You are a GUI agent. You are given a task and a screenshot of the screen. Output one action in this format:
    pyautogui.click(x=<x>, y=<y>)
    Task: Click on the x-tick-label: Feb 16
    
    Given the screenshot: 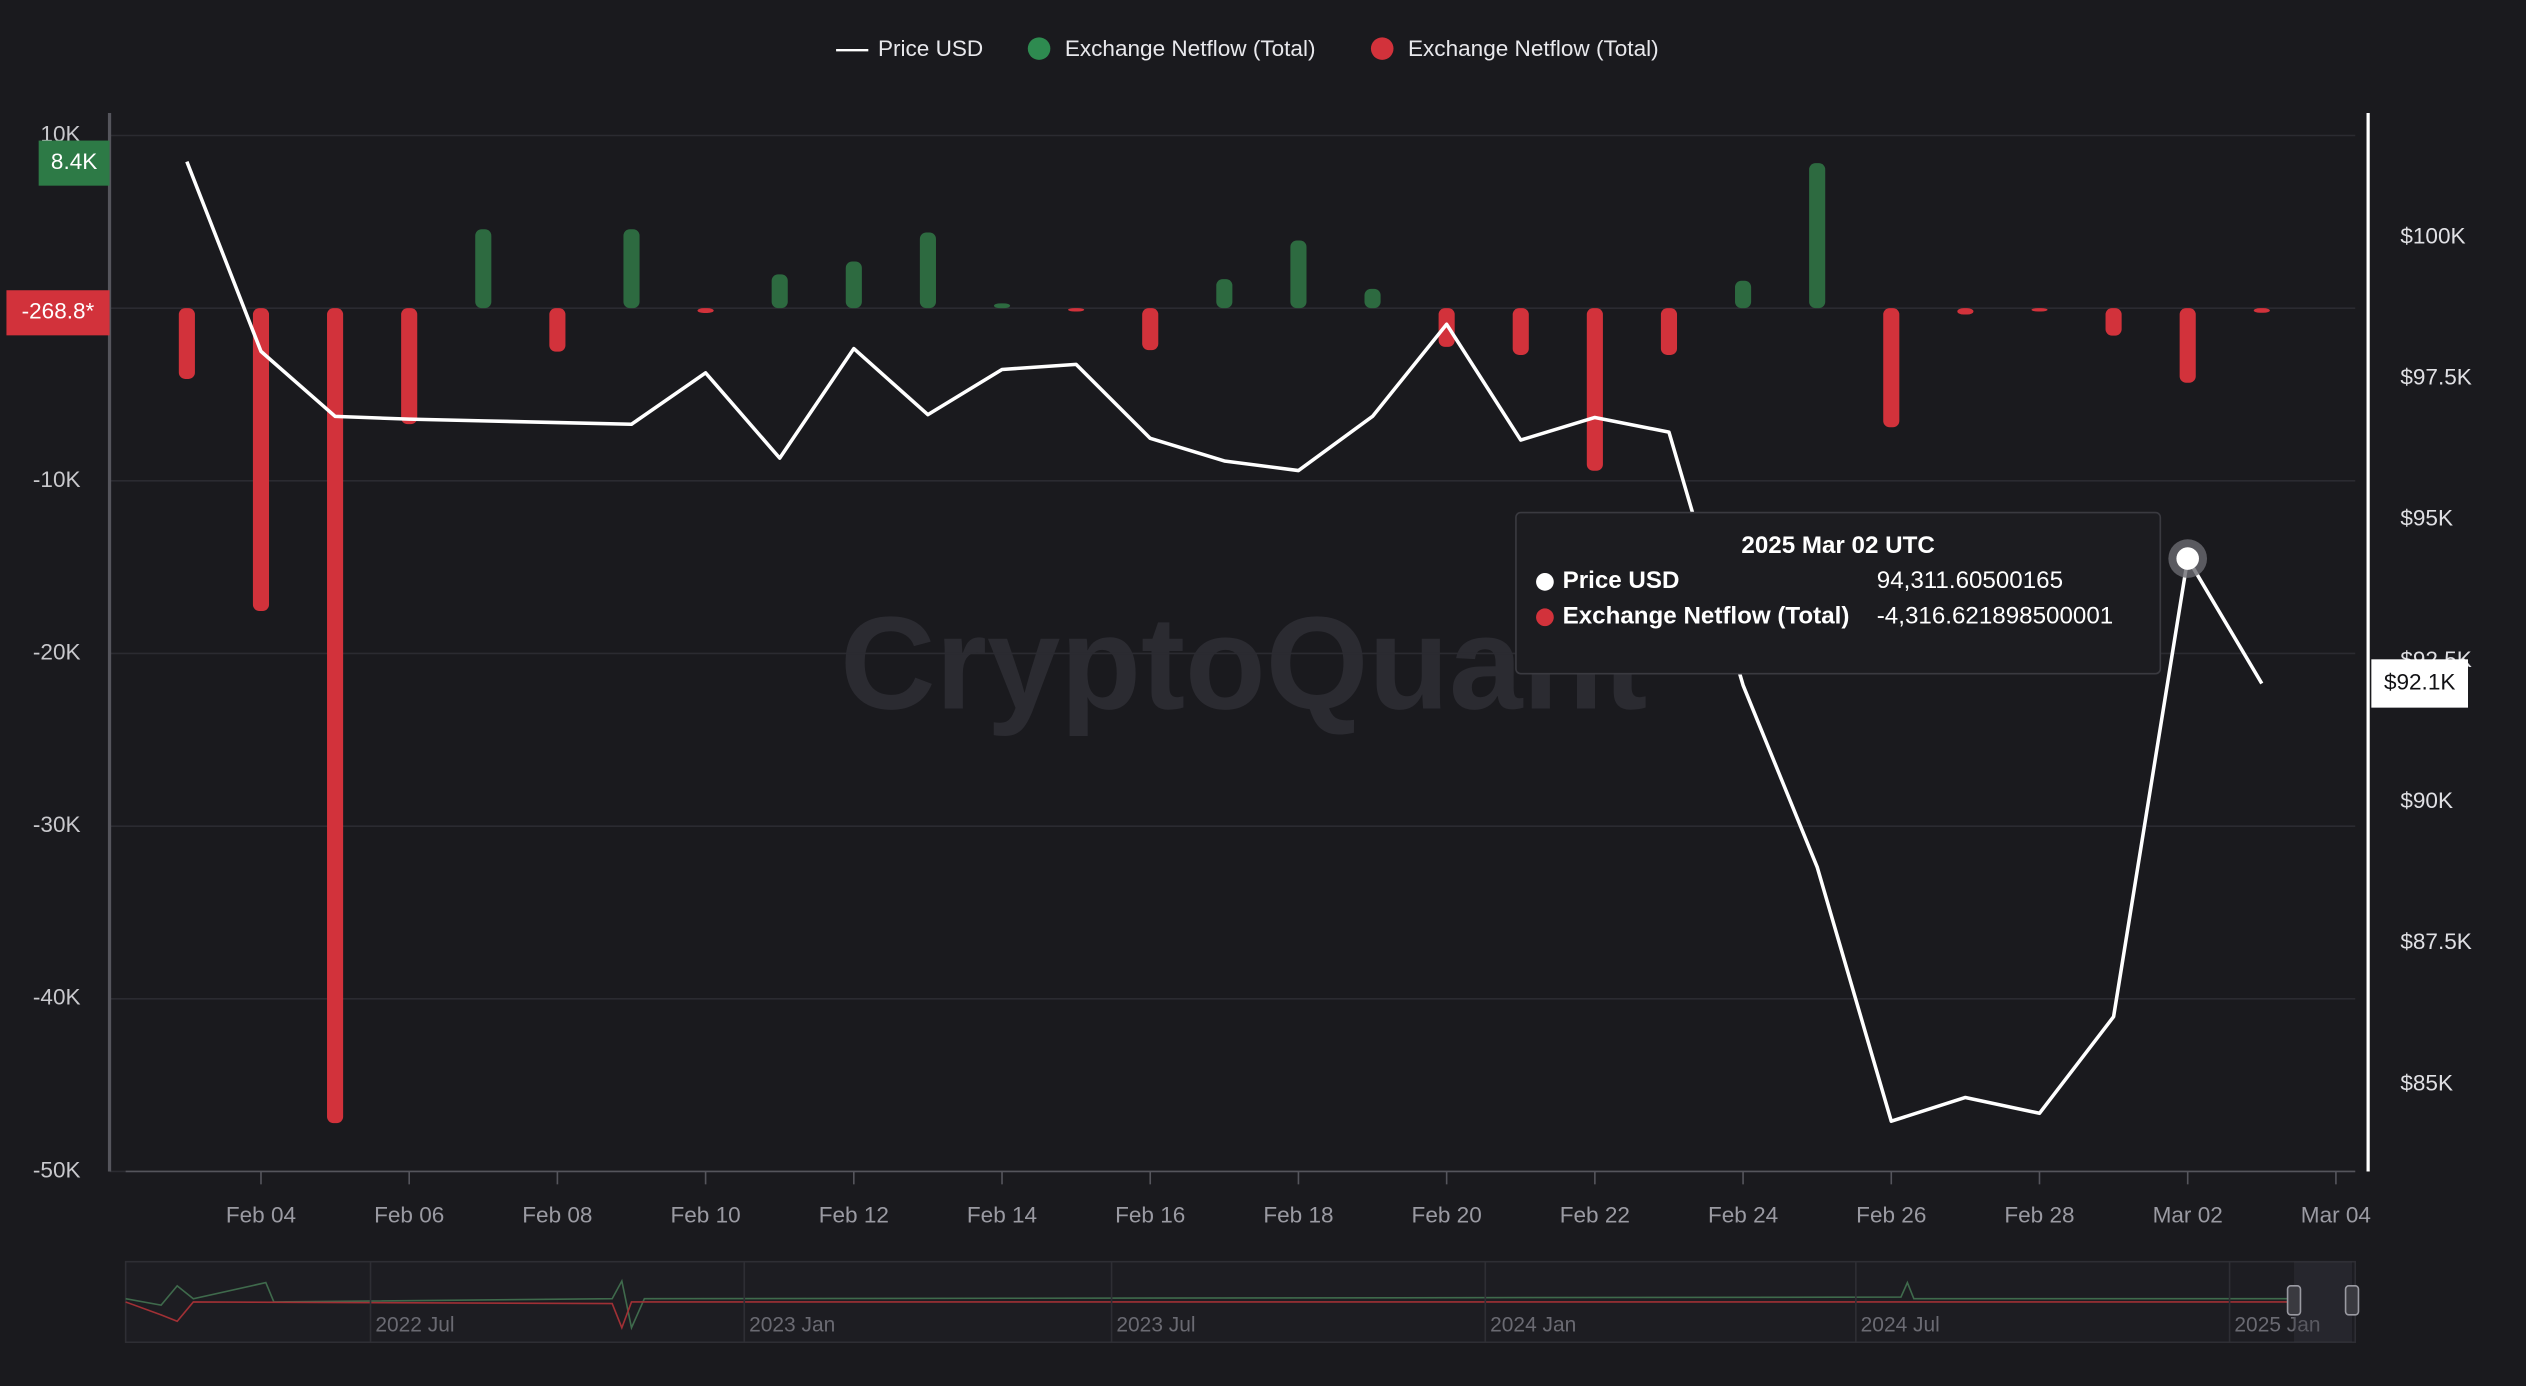 What is the action you would take?
    pyautogui.click(x=1150, y=1215)
    